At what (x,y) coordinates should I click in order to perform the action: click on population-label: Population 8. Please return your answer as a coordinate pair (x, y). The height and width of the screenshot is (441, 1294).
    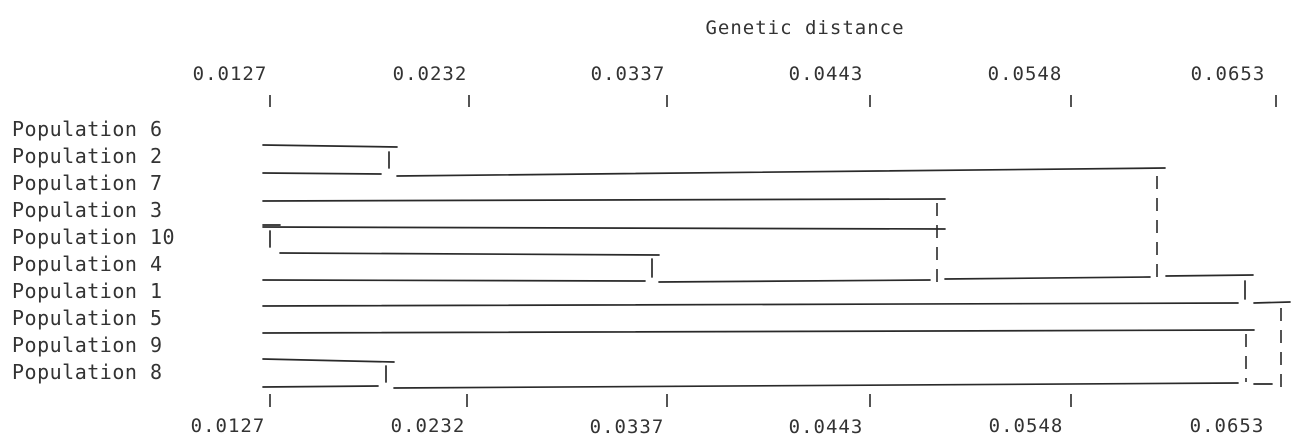
    Looking at the image, I should click on (87, 372).